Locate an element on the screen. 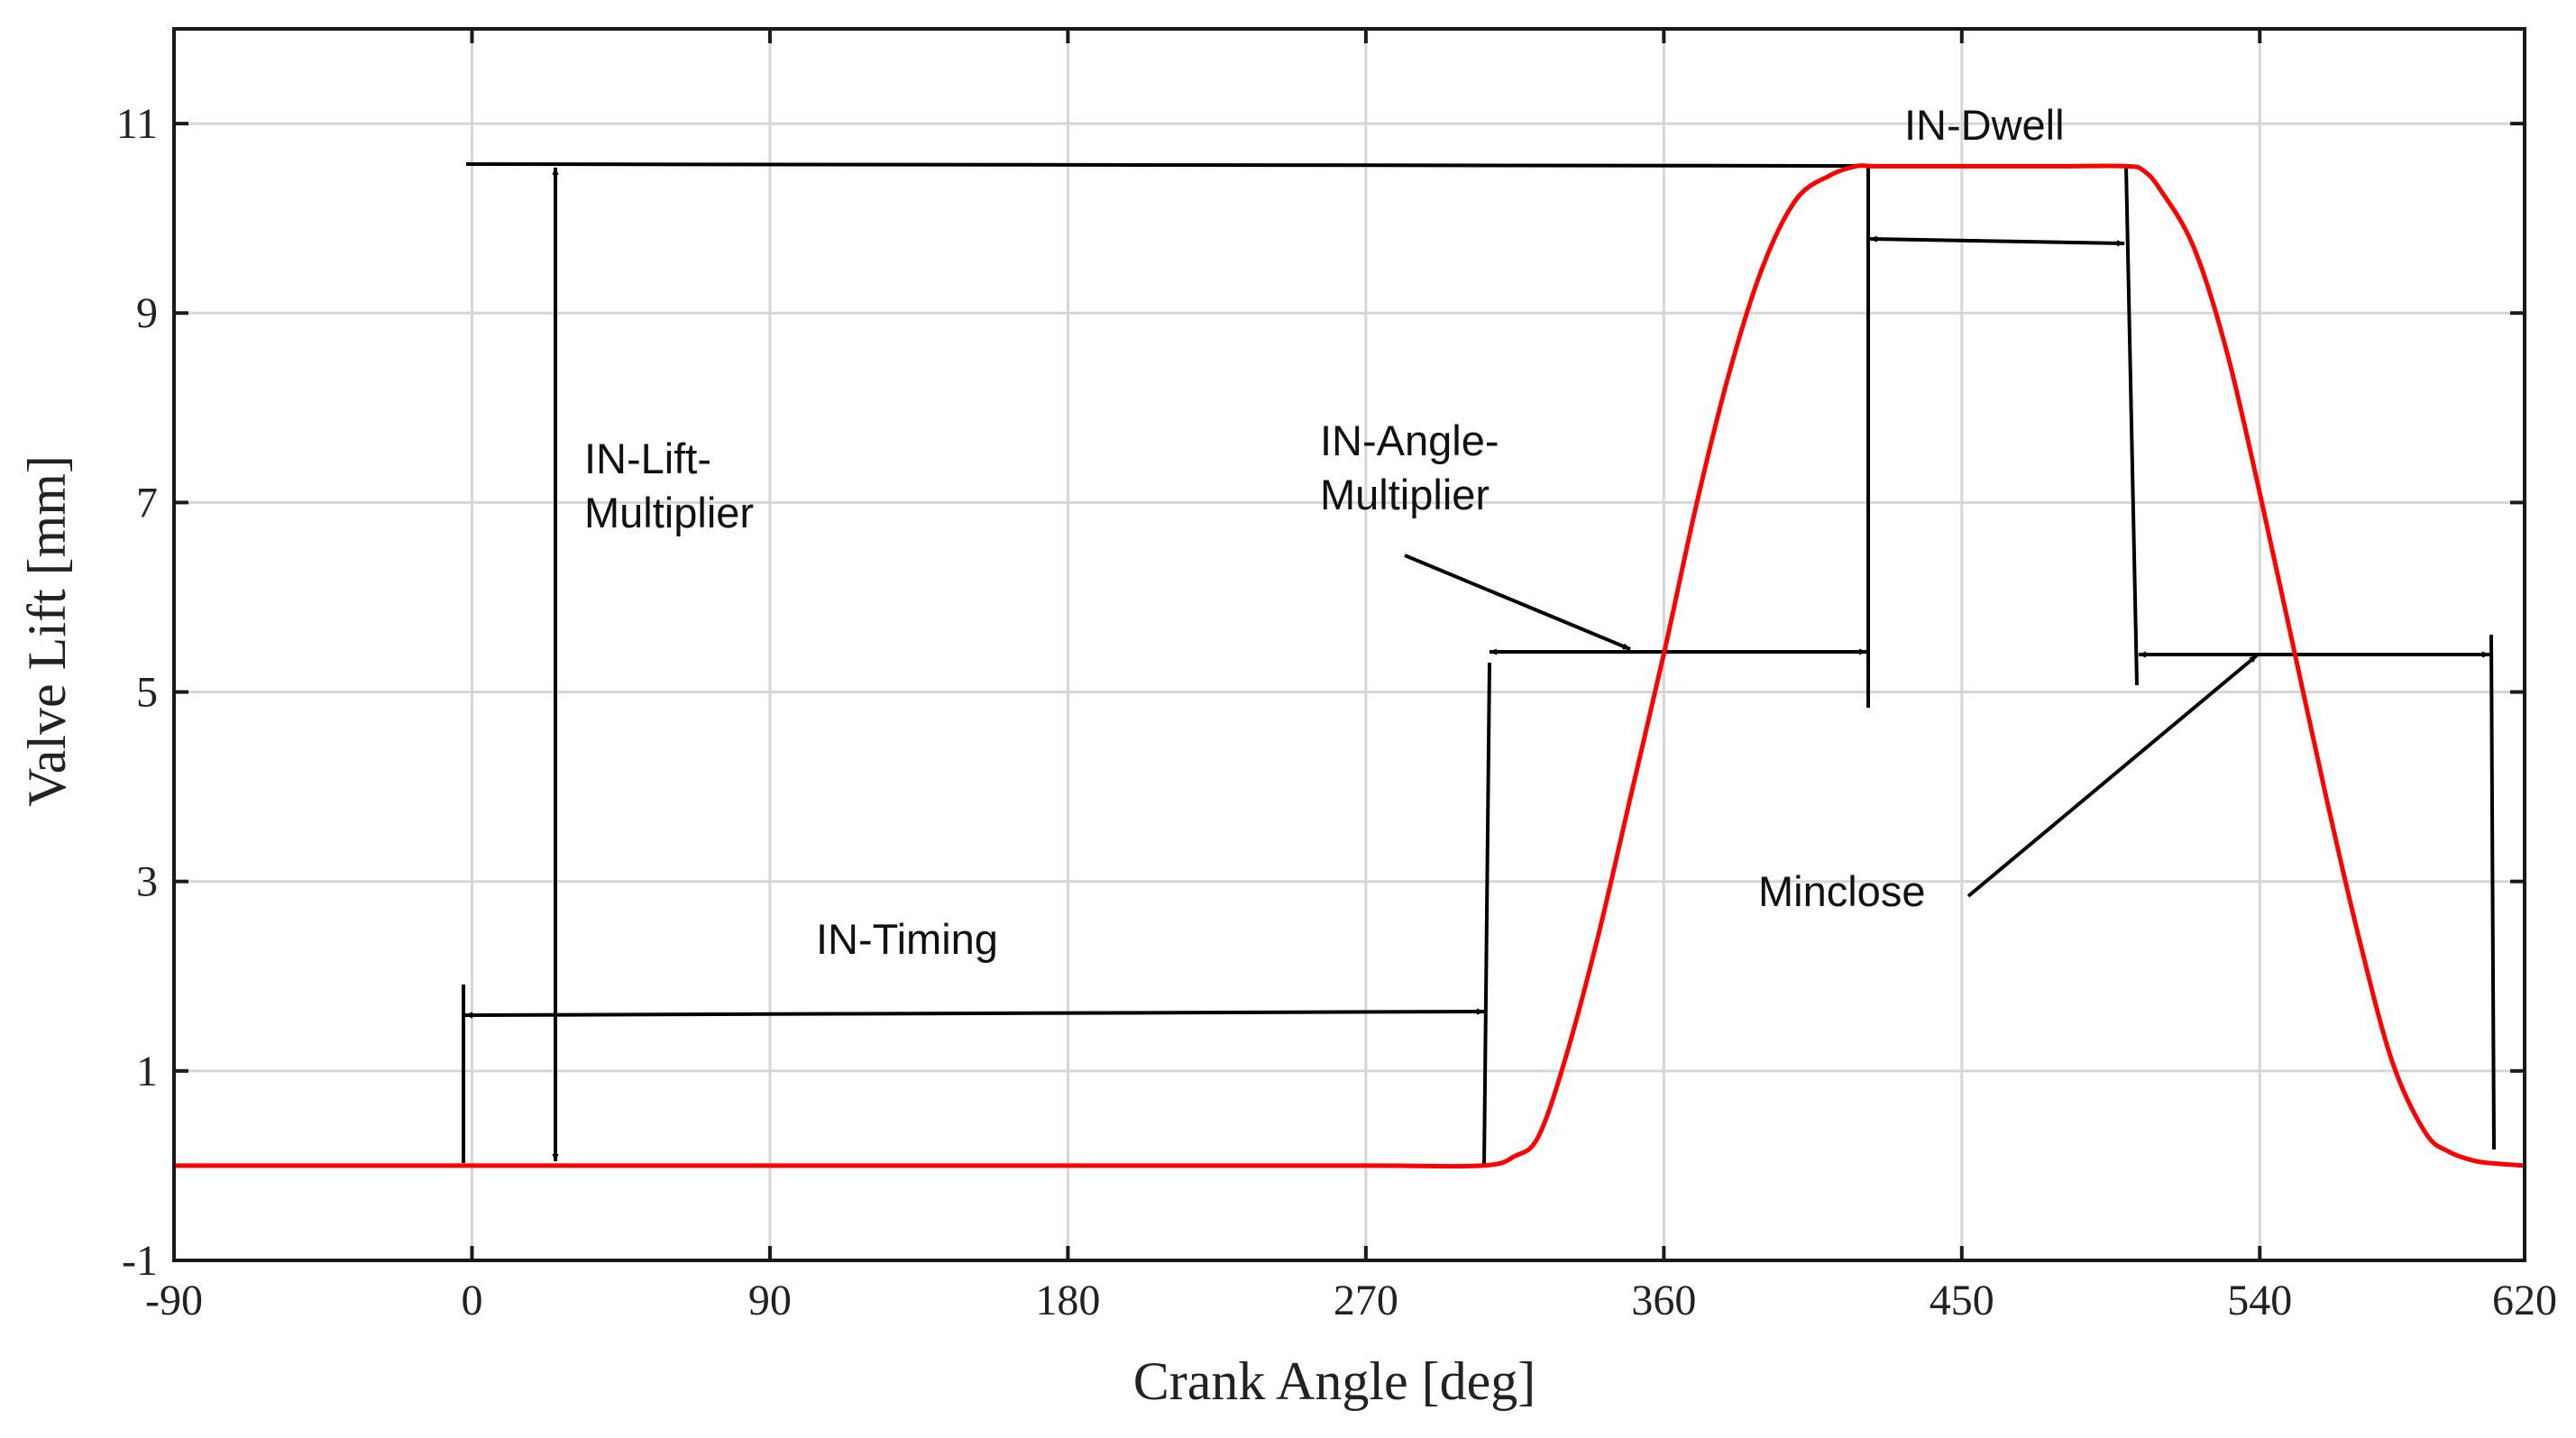 This screenshot has width=2576, height=1438. angle-multiplier-leader is located at coordinates (1517, 602).